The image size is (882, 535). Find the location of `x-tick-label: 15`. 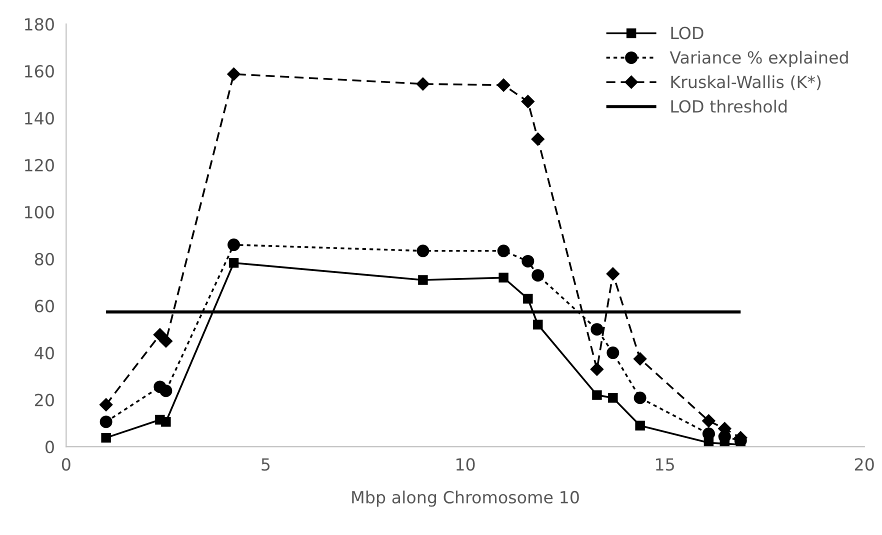

x-tick-label: 15 is located at coordinates (665, 464).